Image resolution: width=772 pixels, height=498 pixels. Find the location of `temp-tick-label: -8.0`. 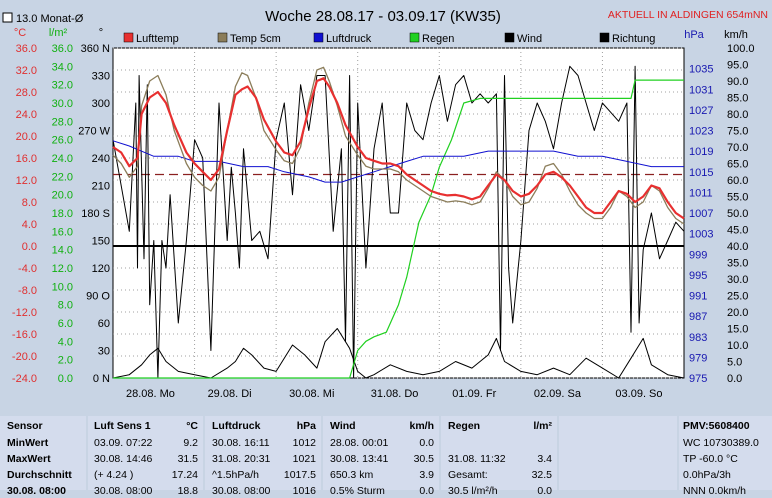

temp-tick-label: -8.0 is located at coordinates (27, 291).